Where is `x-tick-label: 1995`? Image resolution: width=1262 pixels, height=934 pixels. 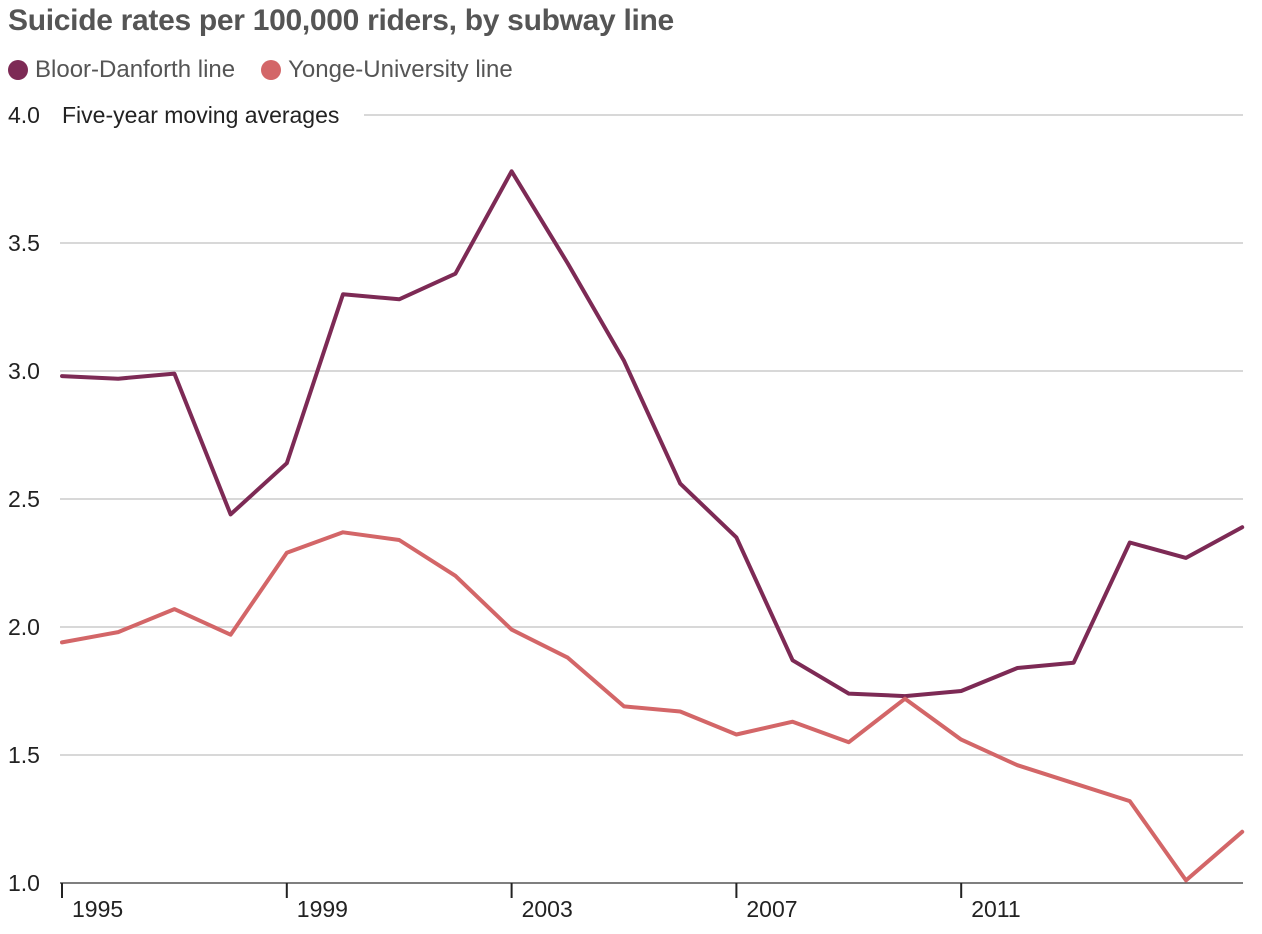
x-tick-label: 1995 is located at coordinates (97, 909).